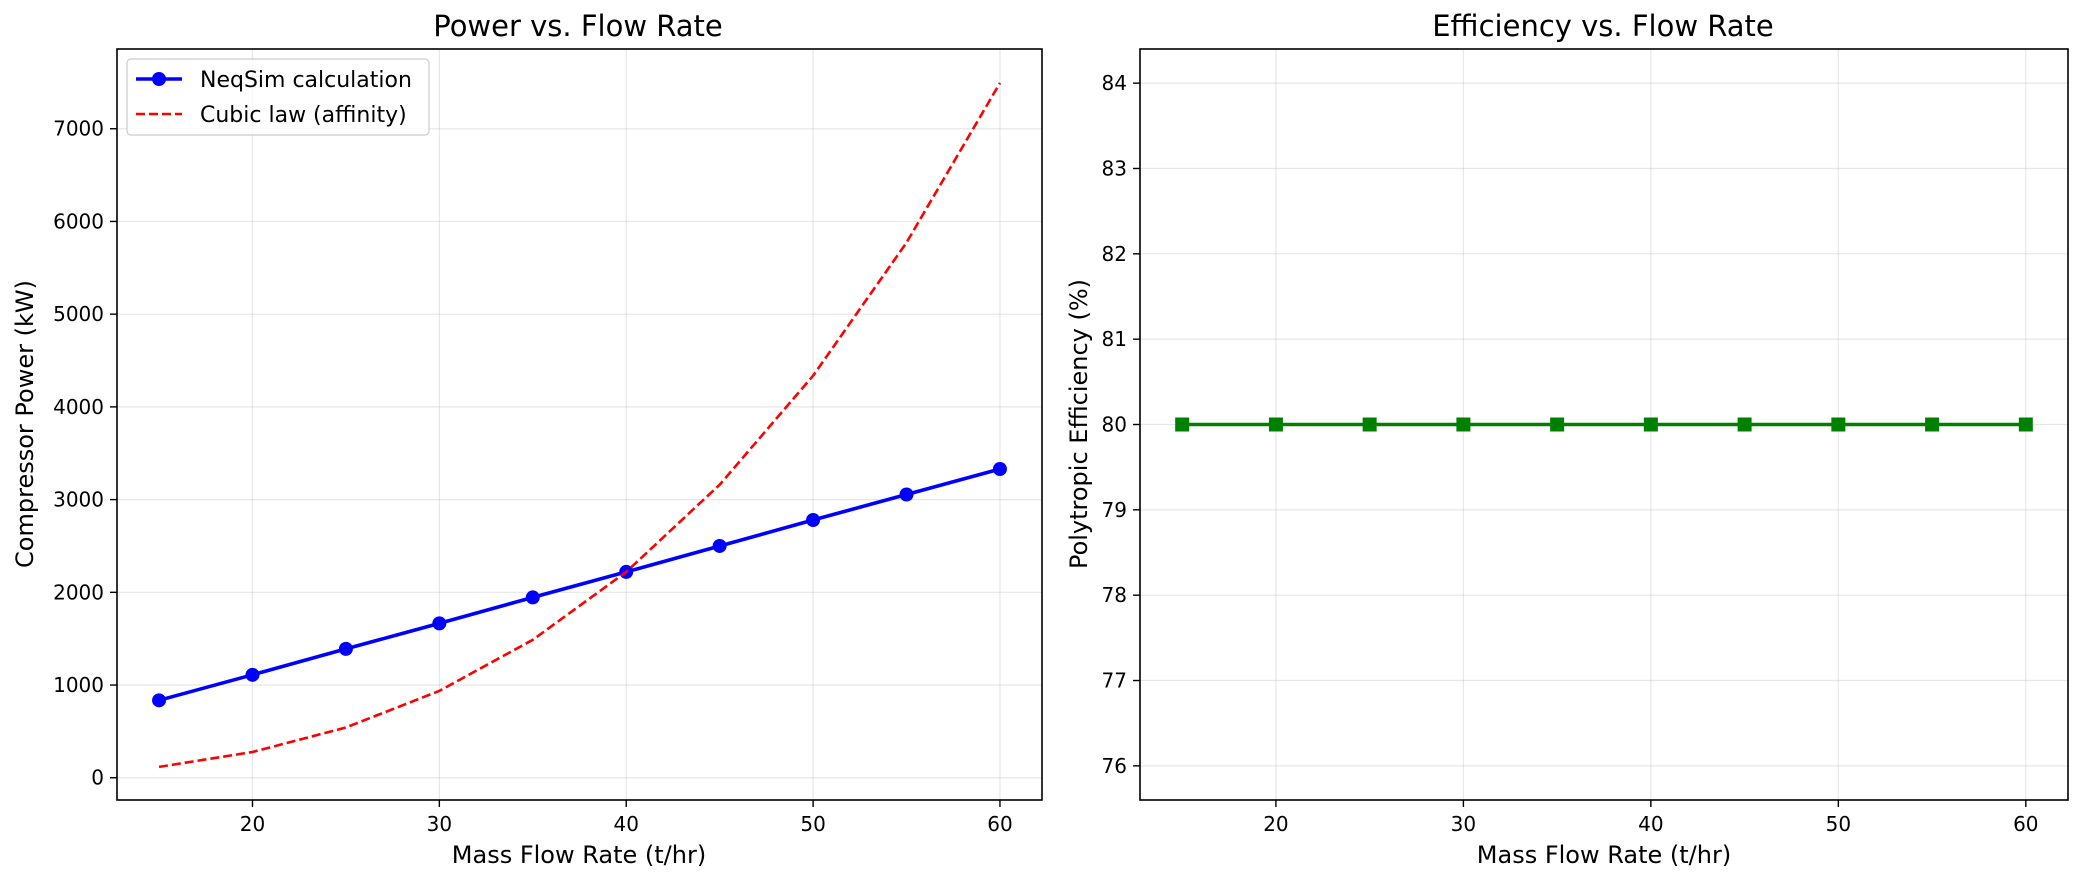 This screenshot has width=2082, height=884. I want to click on efficiency-chart-x-ticks: 20 30 40 50 60, so click(1651, 818).